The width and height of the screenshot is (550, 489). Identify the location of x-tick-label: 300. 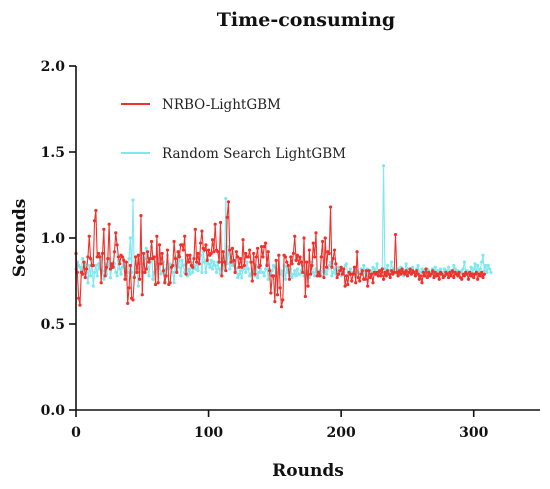
(473, 433).